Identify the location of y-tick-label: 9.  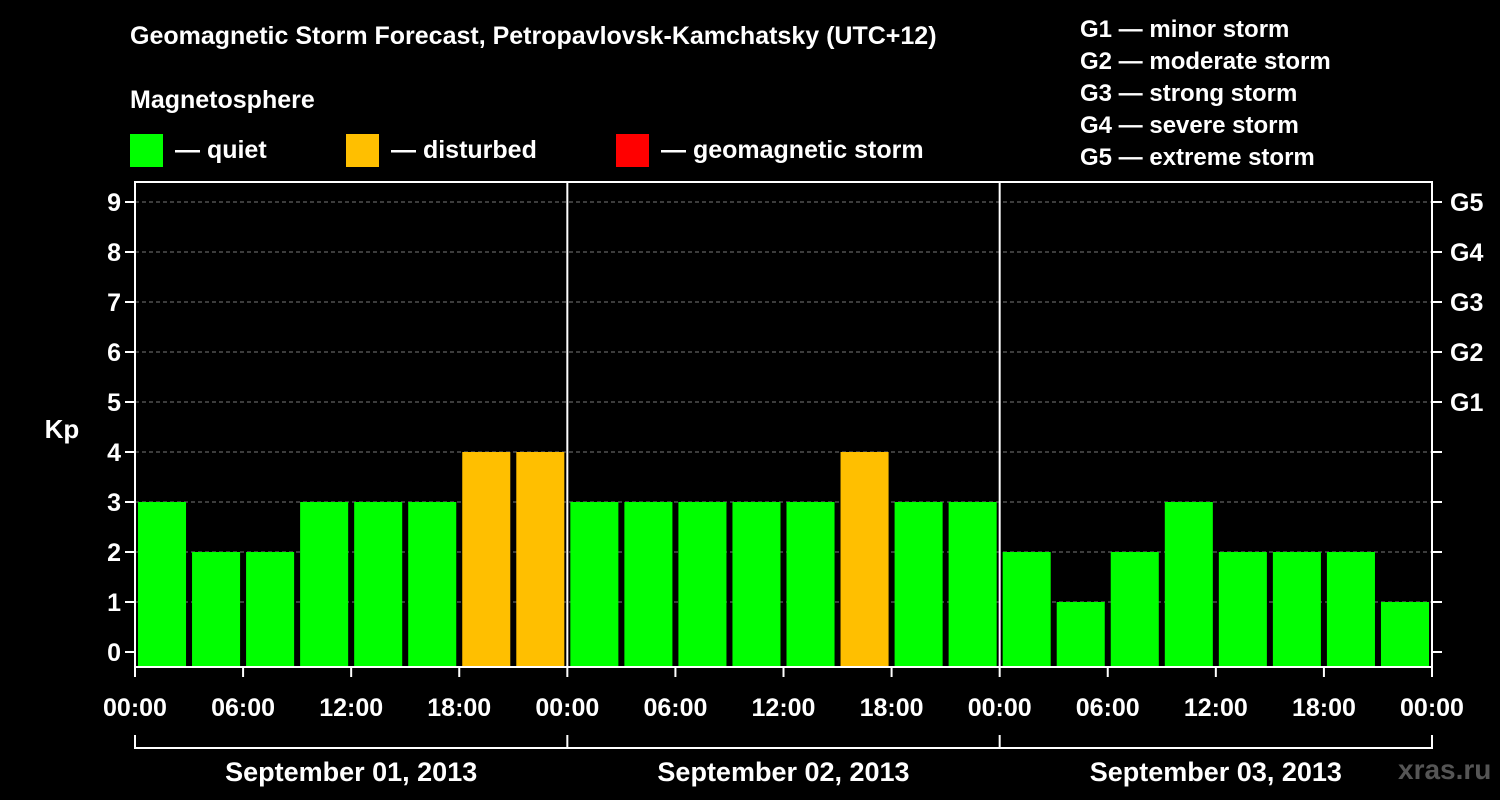
(114, 203).